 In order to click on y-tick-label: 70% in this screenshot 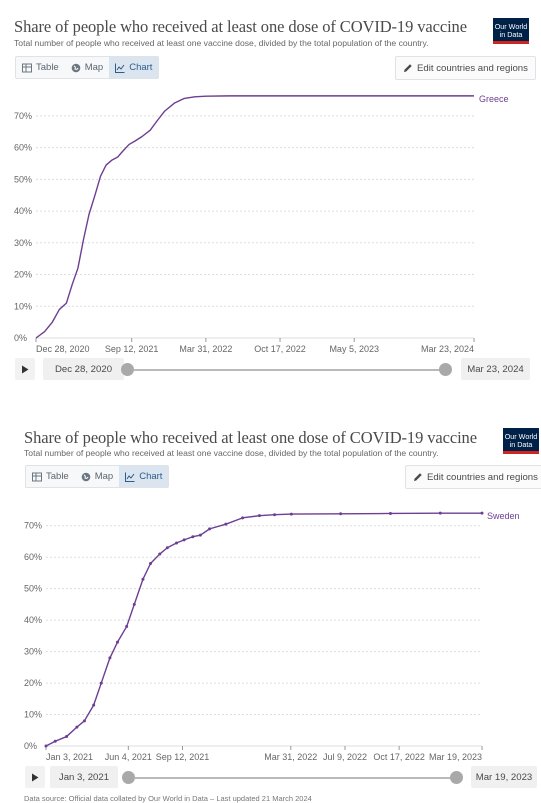, I will do `click(23, 116)`.